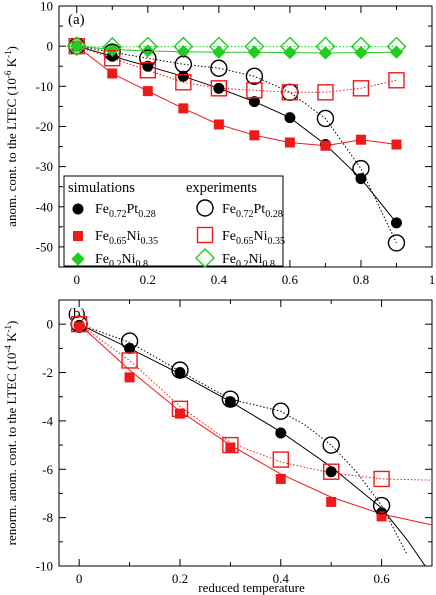 This screenshot has width=436, height=595. I want to click on y-tick-label: -6, so click(47, 469).